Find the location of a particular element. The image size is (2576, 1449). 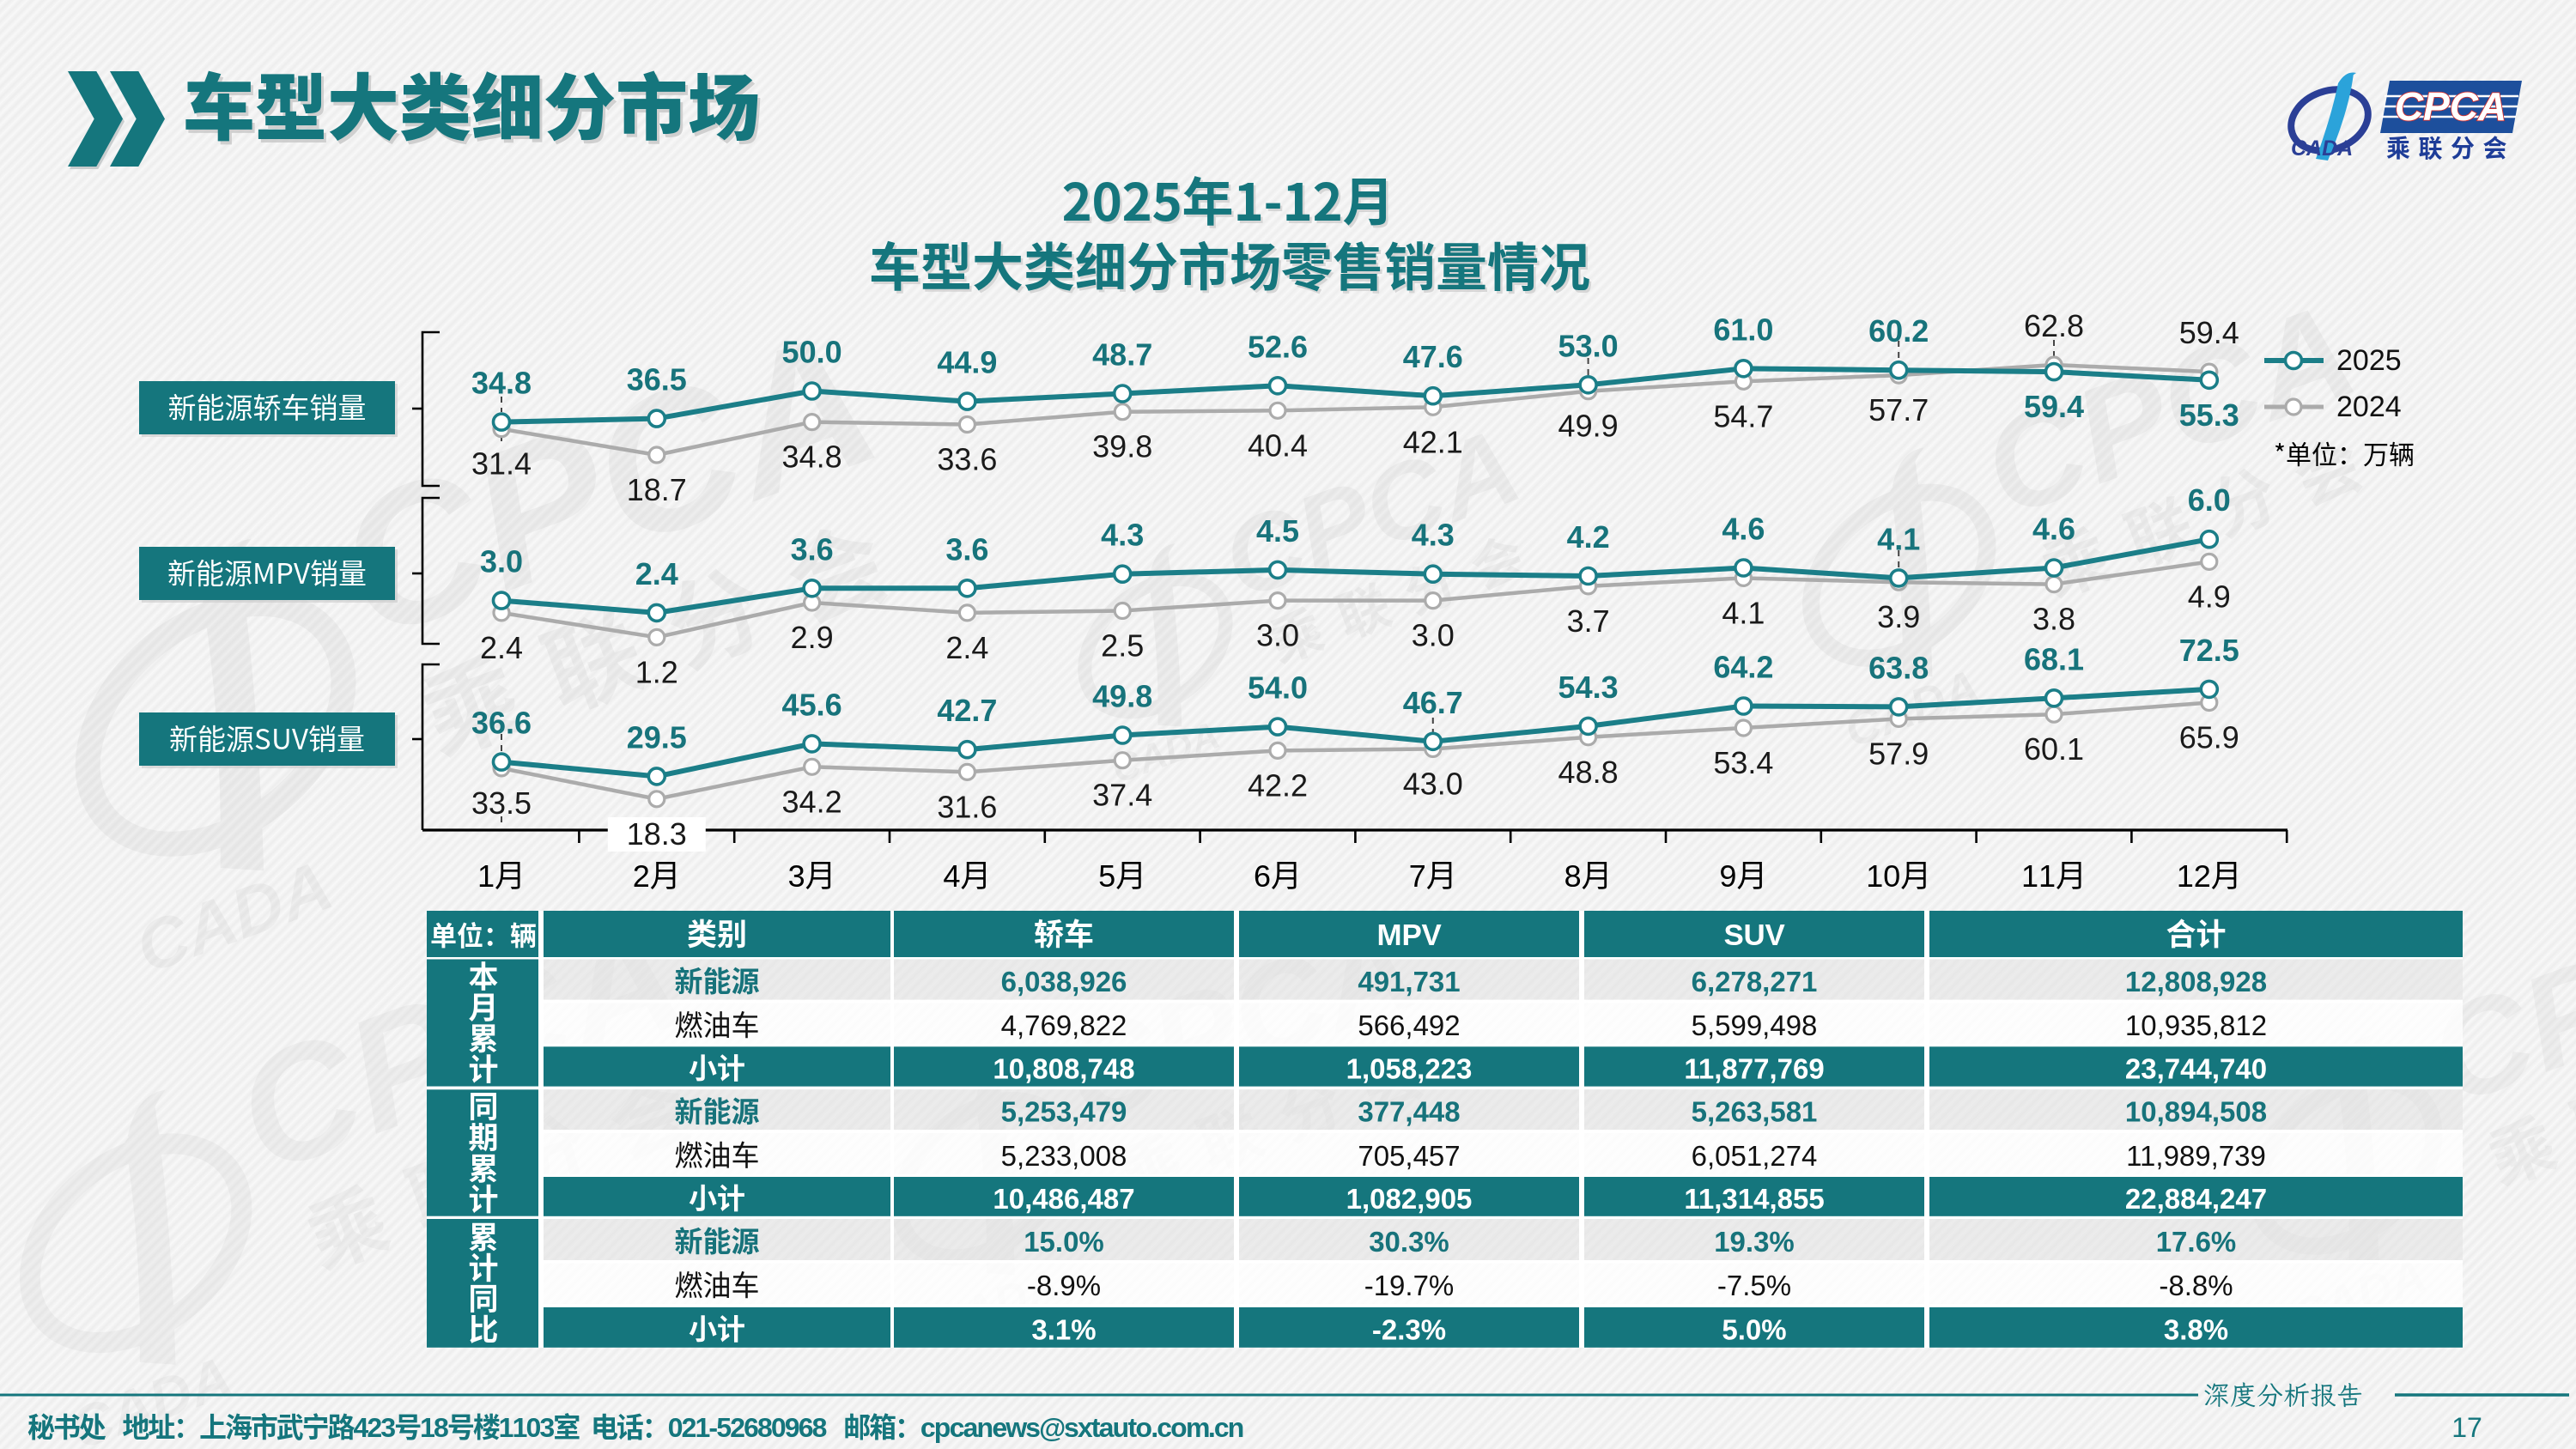

svg-text: 4.9 is located at coordinates (2209, 596).